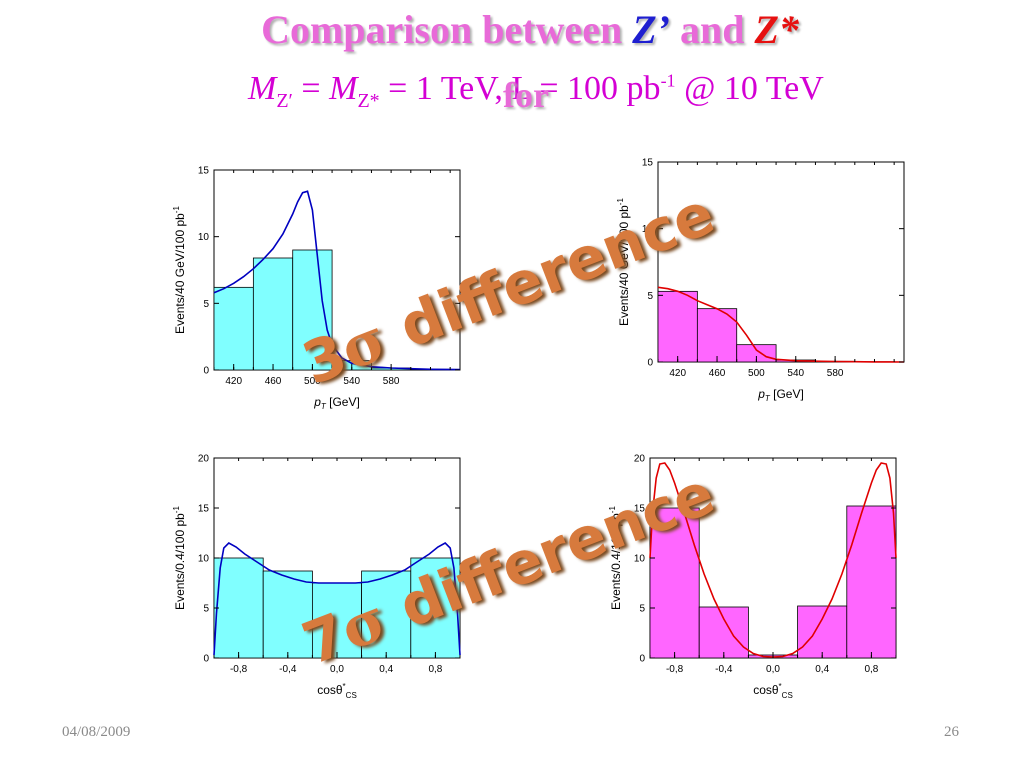 This screenshot has width=1024, height=768. What do you see at coordinates (343, 88) in the screenshot?
I see `formula-m2: M` at bounding box center [343, 88].